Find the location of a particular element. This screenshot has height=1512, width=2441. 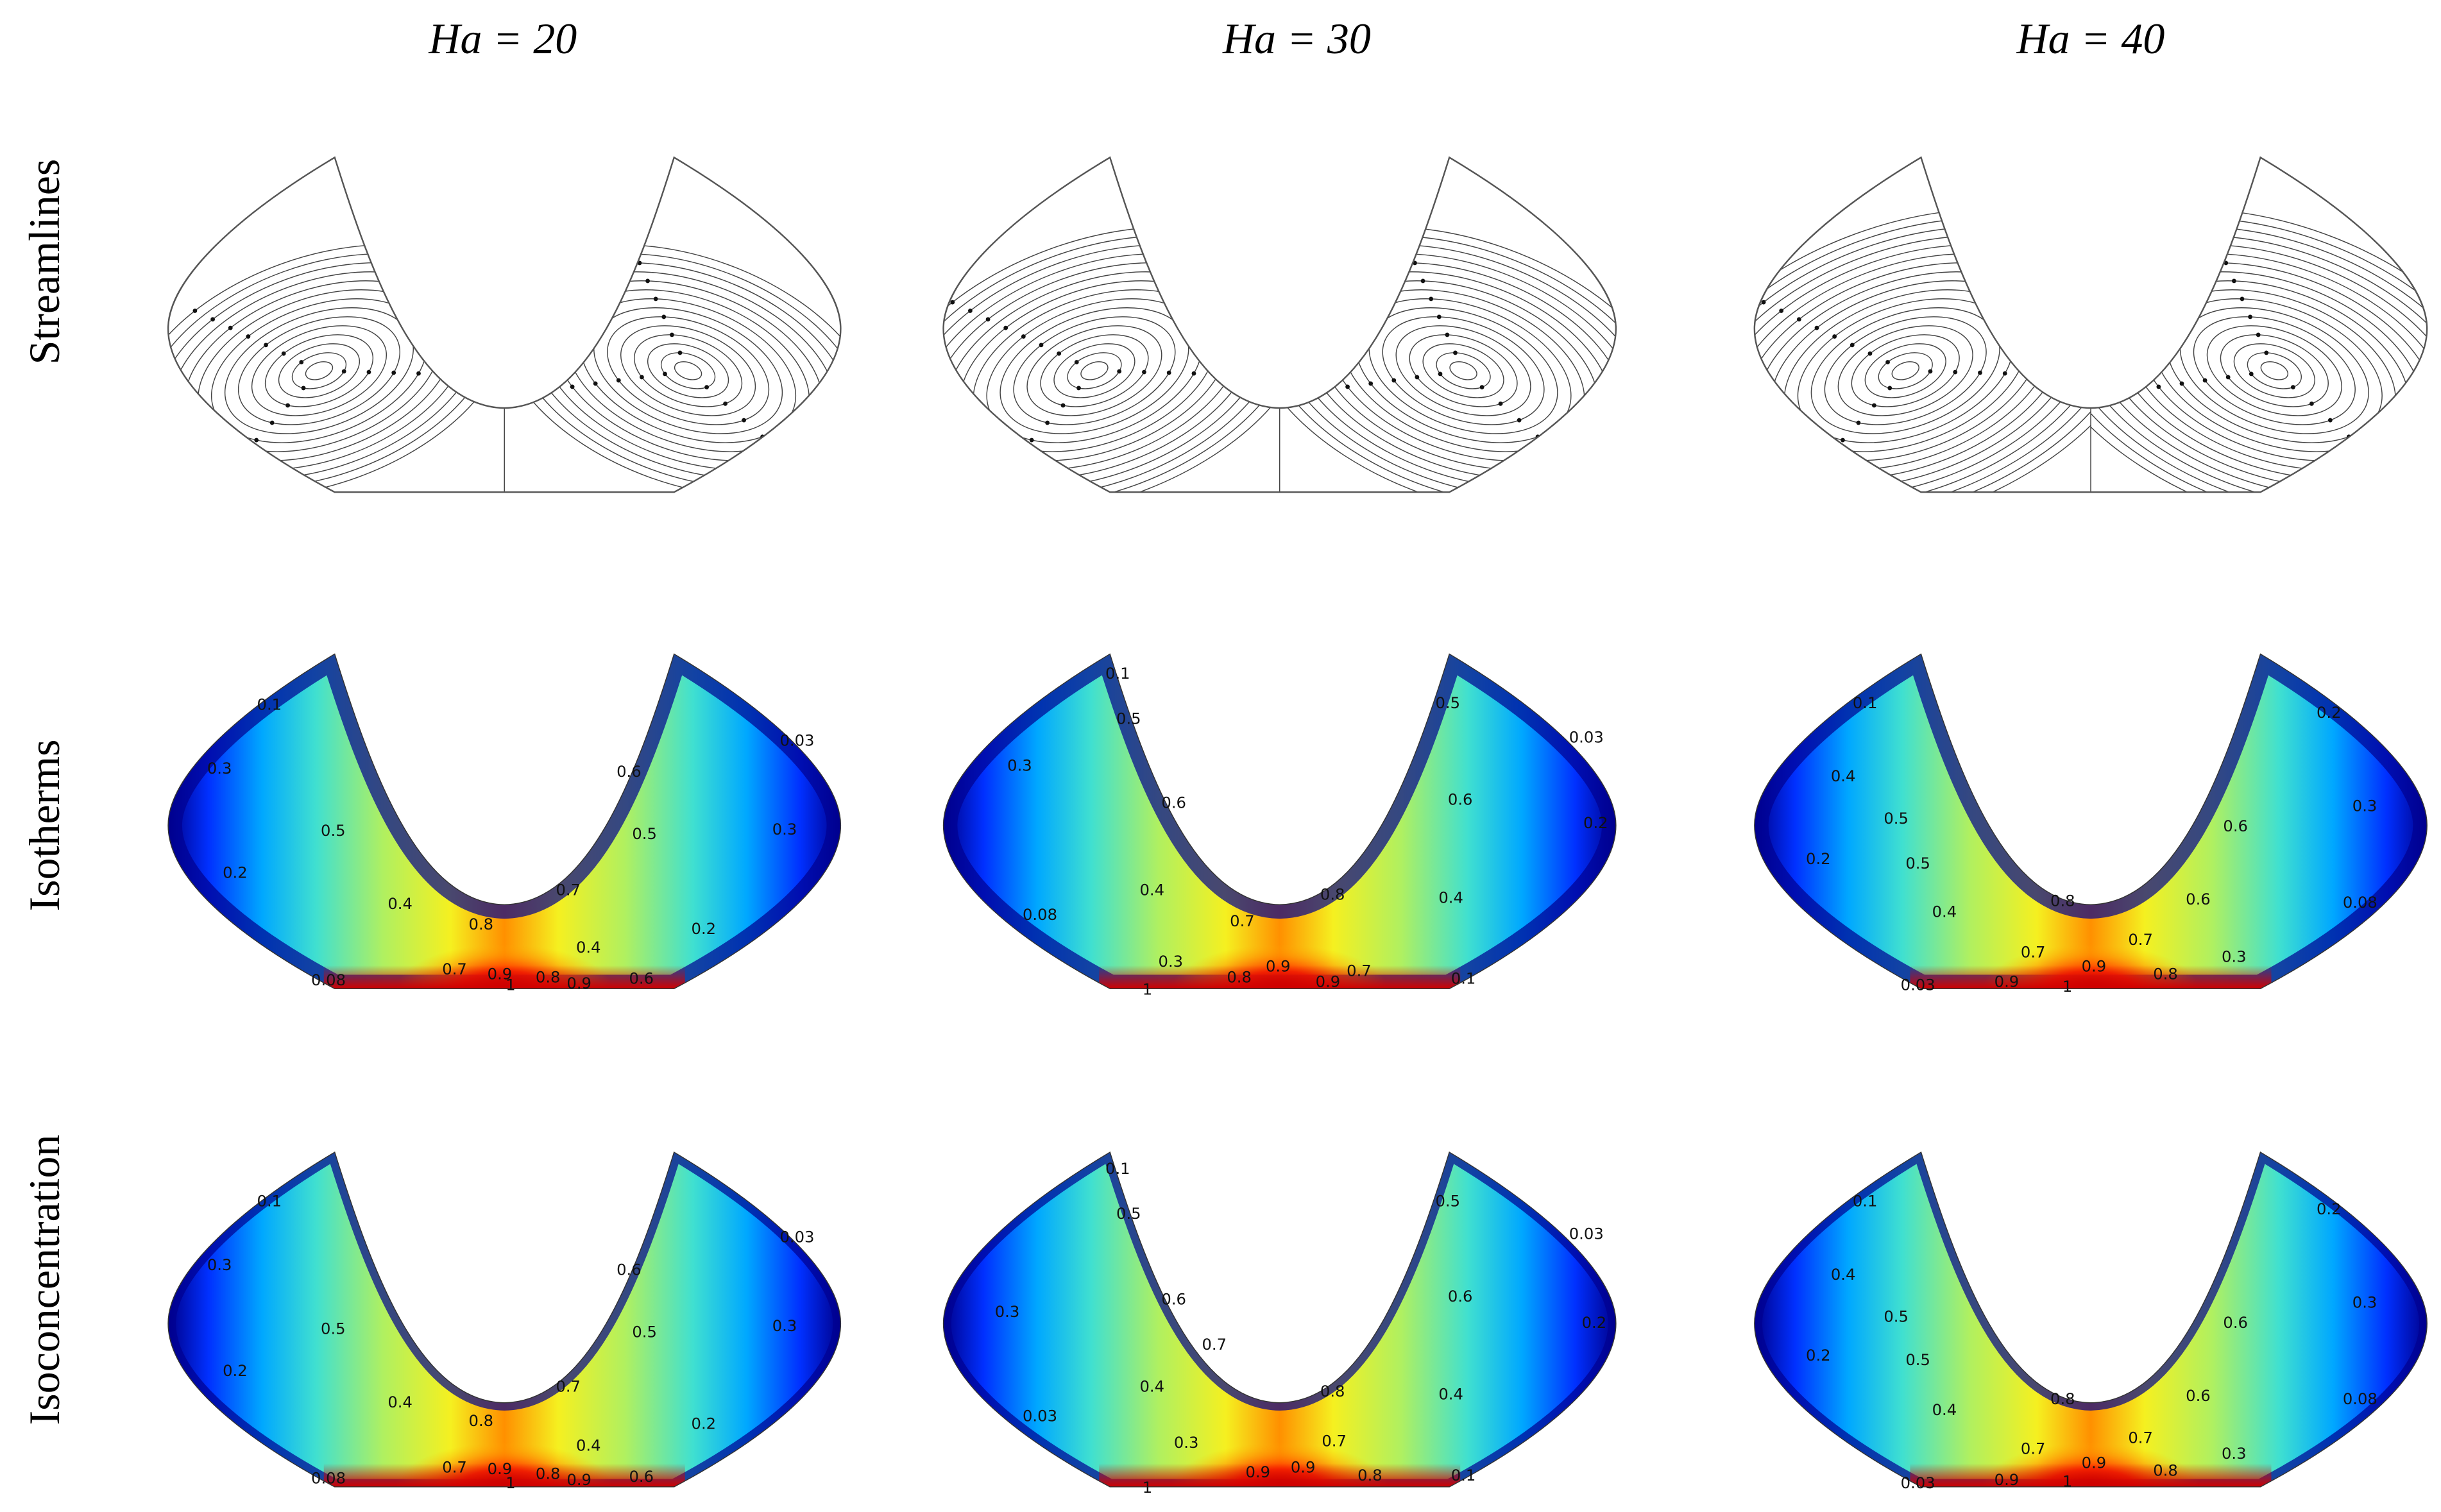

contour-label: 0.1 is located at coordinates (269, 1201).